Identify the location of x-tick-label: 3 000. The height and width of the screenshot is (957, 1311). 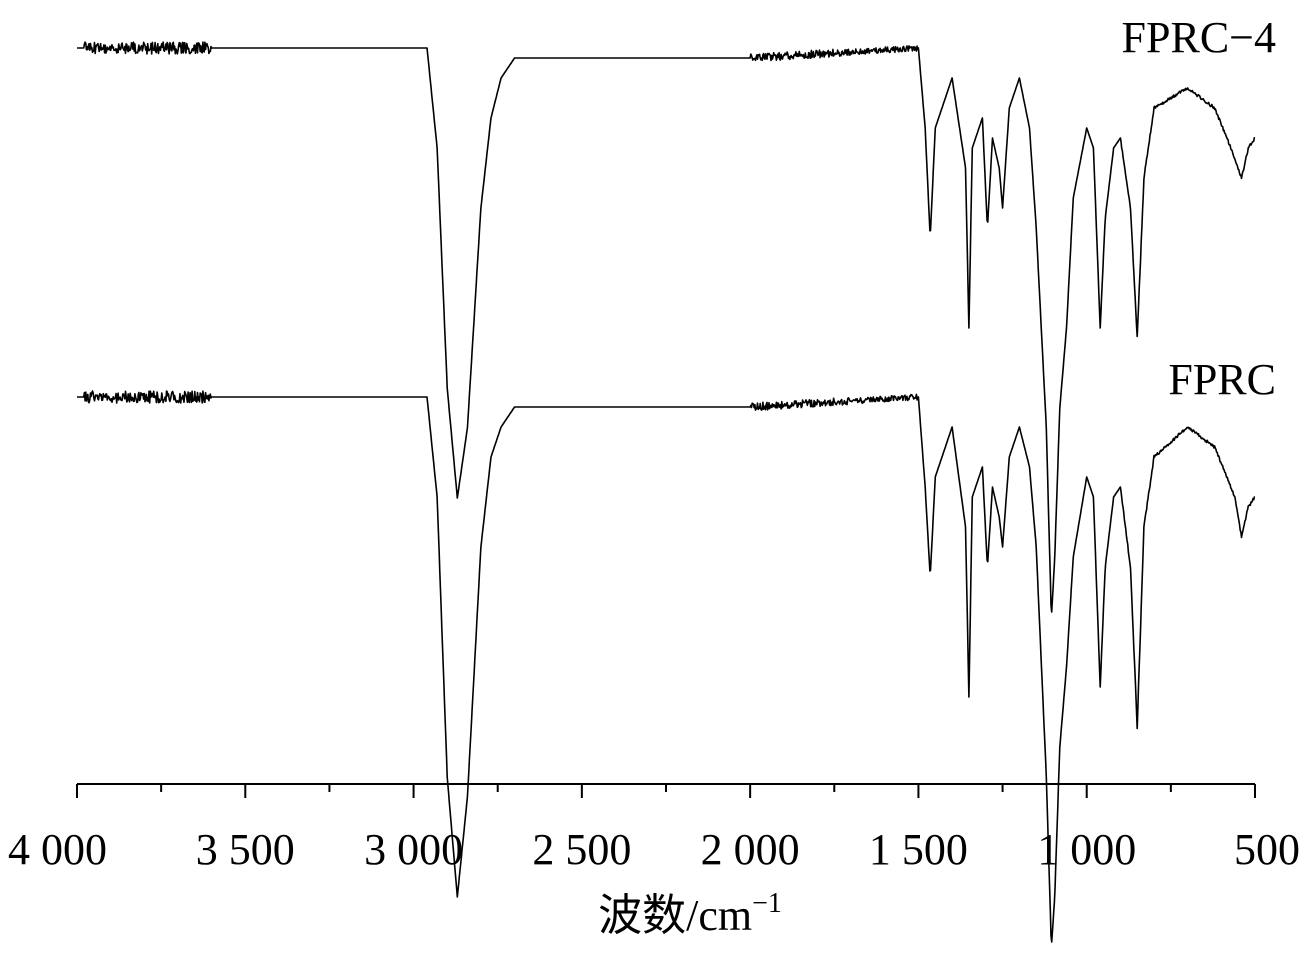
(413, 849).